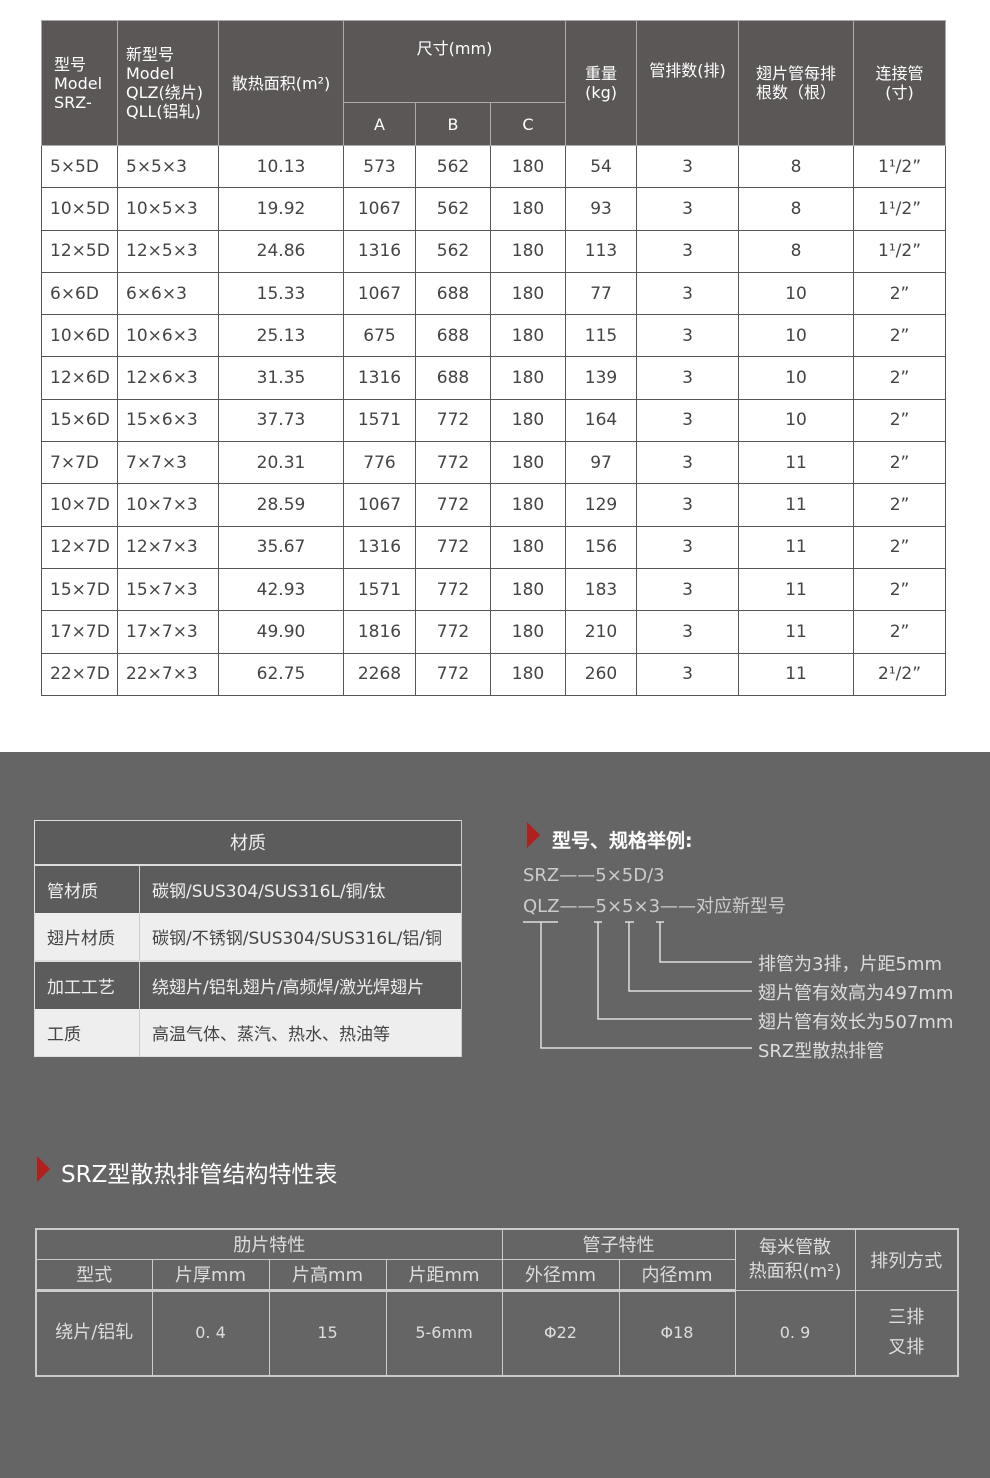 The height and width of the screenshot is (1478, 990). What do you see at coordinates (379, 589) in the screenshot?
I see `table-cell: 1571` at bounding box center [379, 589].